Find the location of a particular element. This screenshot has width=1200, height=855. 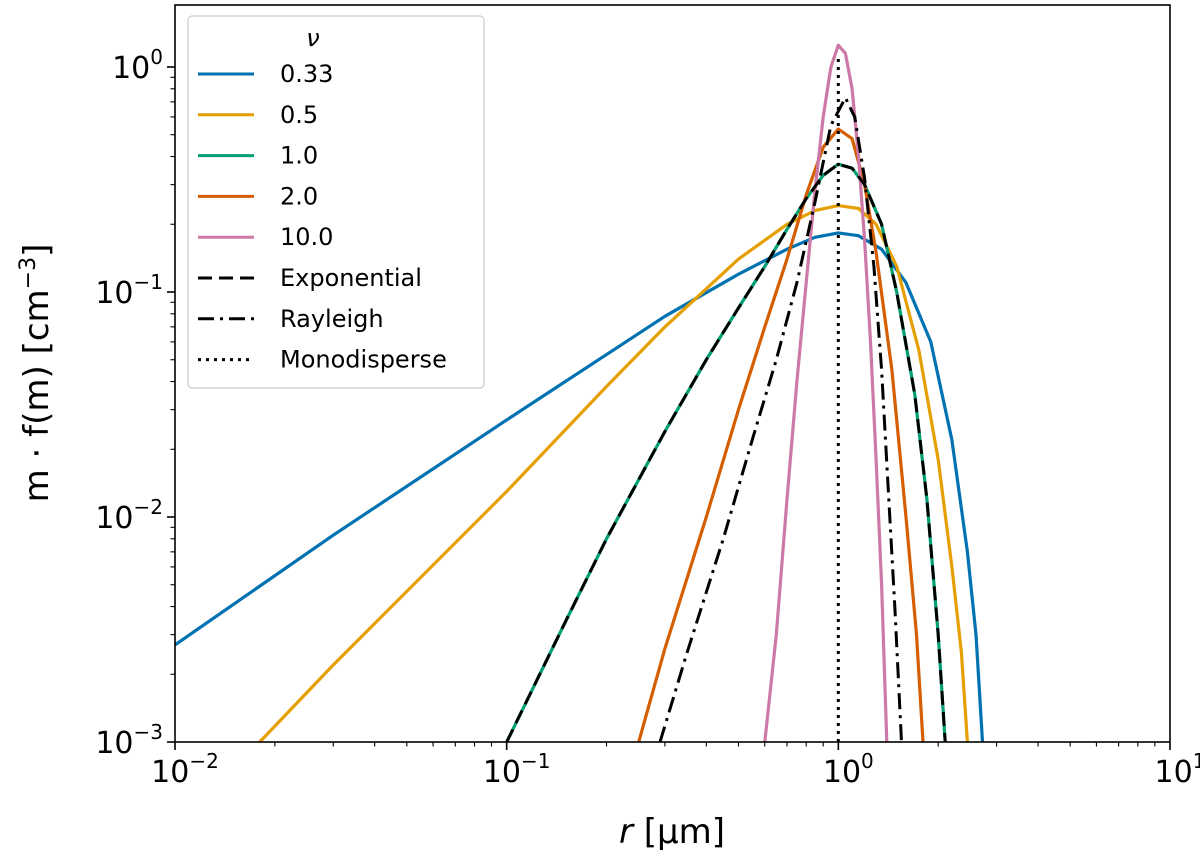

x-axis-label-var: r is located at coordinates (627, 832).